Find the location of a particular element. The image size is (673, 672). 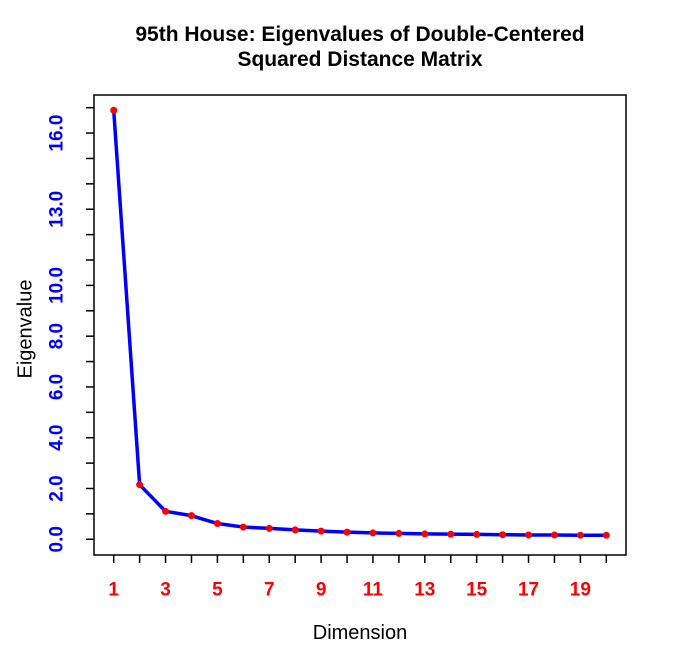

y-tick-label: 6.0 is located at coordinates (57, 387).